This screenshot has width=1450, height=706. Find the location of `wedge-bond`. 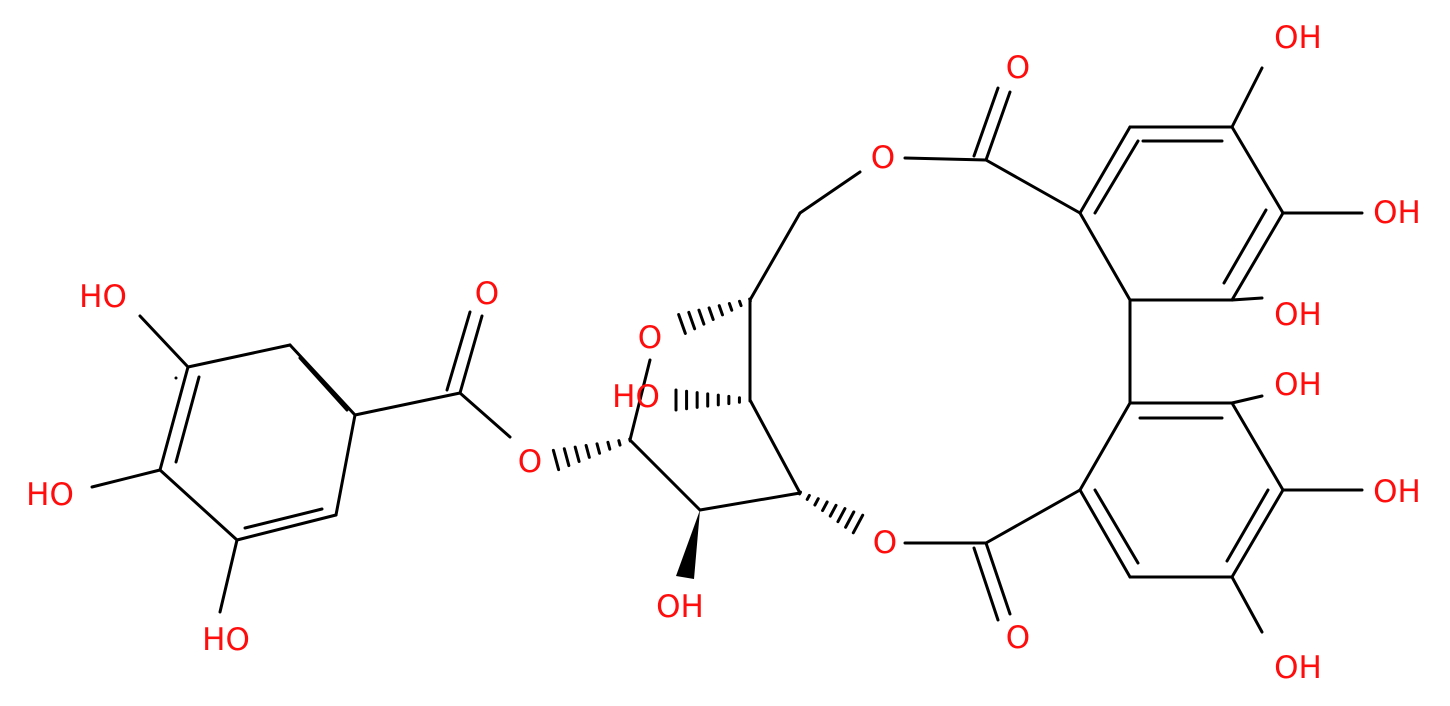

wedge-bond is located at coordinates (688, 544).